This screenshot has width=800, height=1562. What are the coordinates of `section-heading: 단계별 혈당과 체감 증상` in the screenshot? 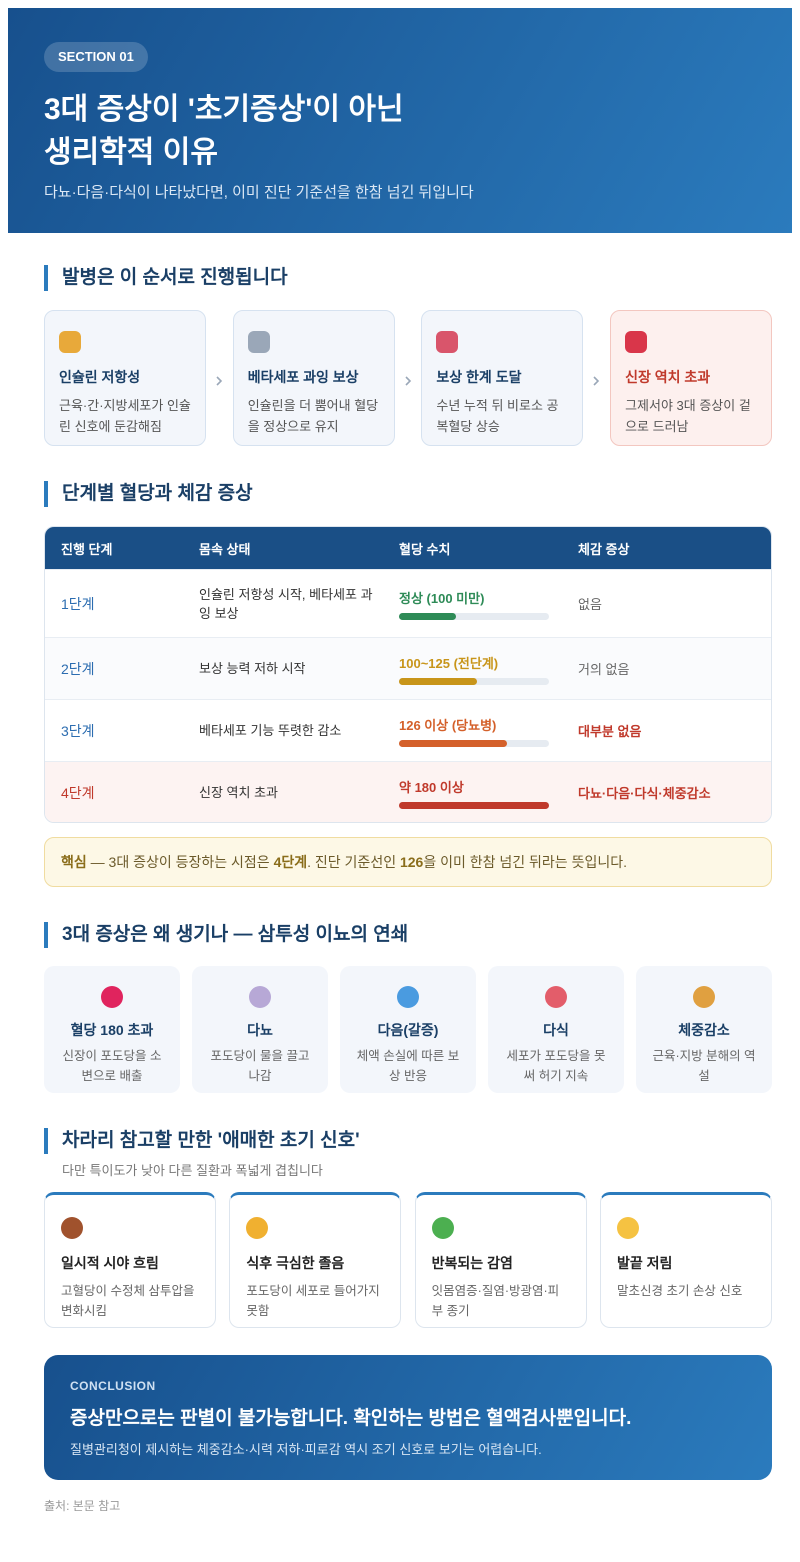 It's located at (148, 494).